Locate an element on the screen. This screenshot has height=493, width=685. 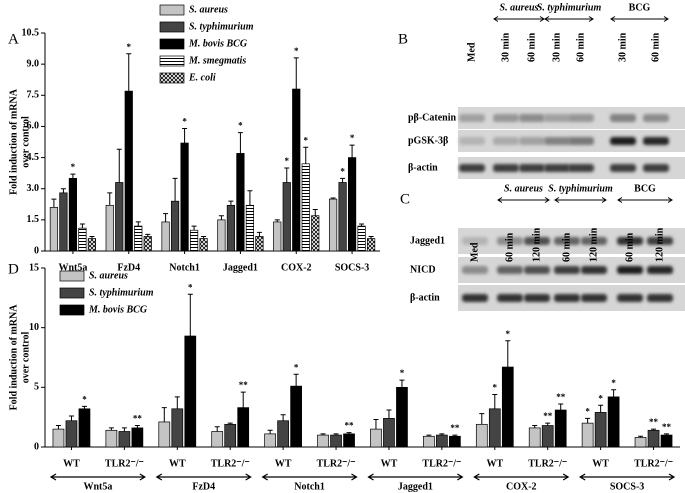
blot-row-label: pβ-Catenin is located at coordinates (432, 117).